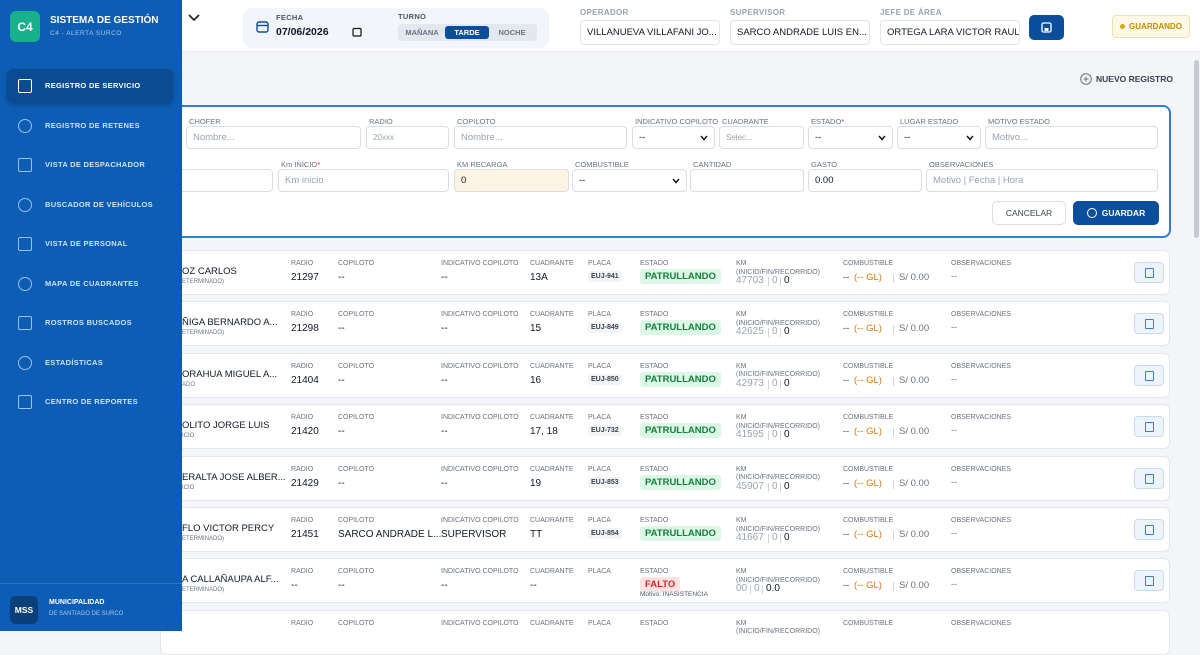 The width and height of the screenshot is (1200, 655). Describe the element at coordinates (474, 534) in the screenshot. I see `record-indicativo: SUPERVISOR` at that location.